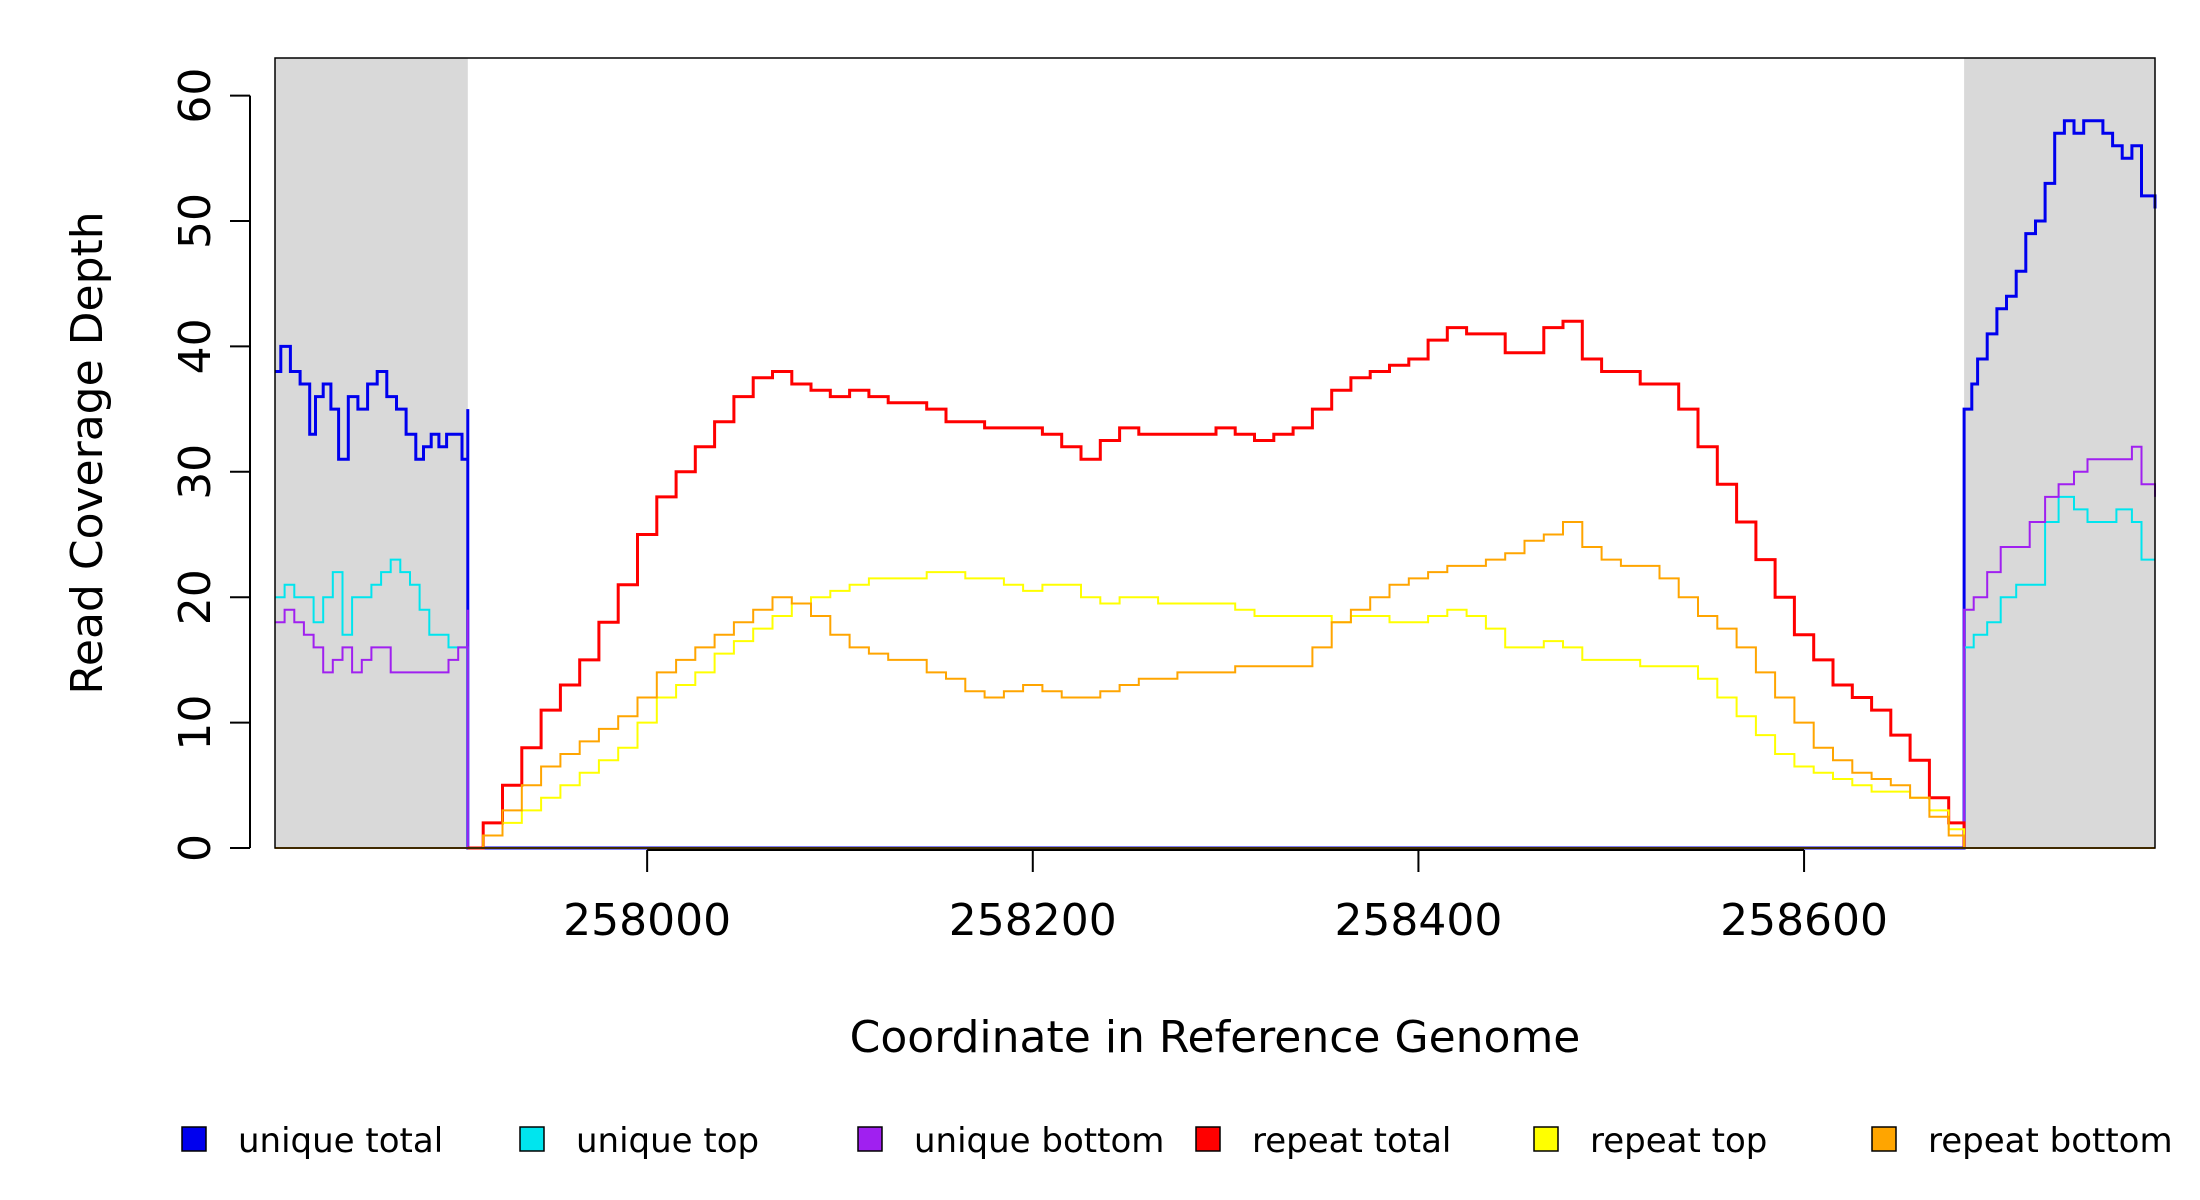  I want to click on x-axis-title: Coordinate in Reference Genome, so click(1215, 1037).